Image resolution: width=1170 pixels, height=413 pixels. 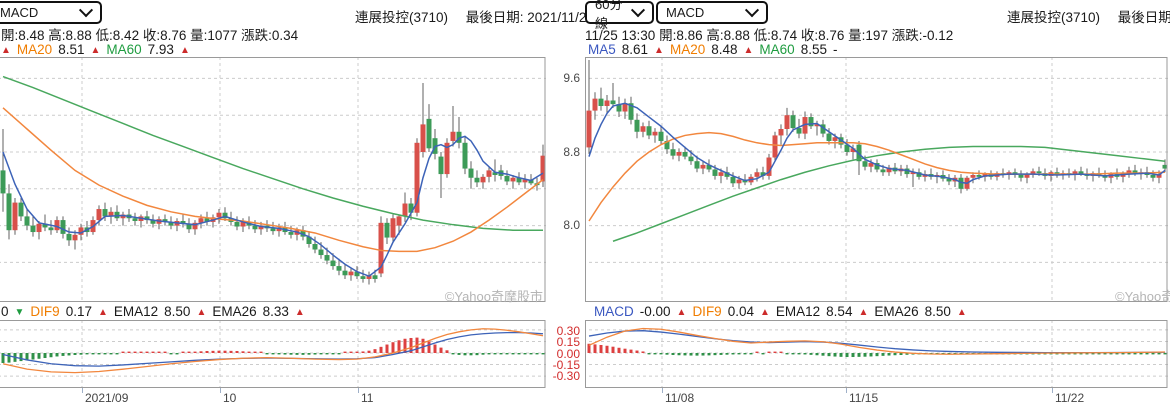 What do you see at coordinates (566, 365) in the screenshot?
I see `macd-axis-label: -0.15` at bounding box center [566, 365].